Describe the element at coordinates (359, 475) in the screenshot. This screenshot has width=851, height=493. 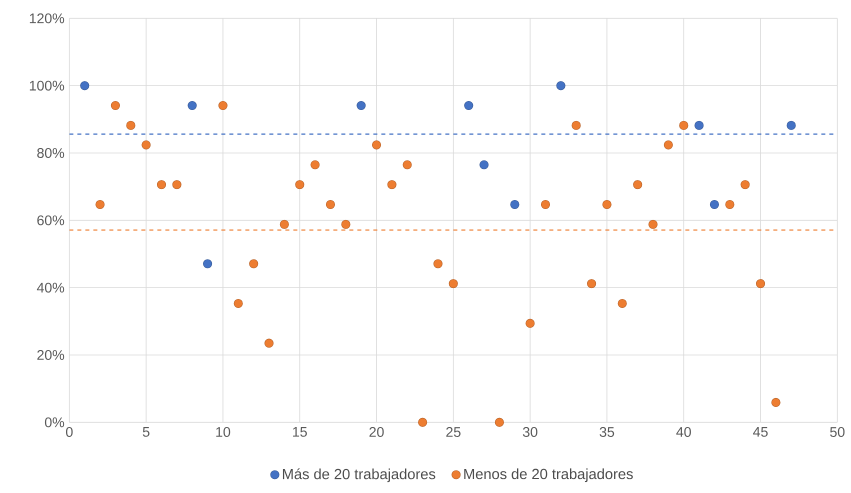
I see `legend-label: Más de 20 trabajadores` at that location.